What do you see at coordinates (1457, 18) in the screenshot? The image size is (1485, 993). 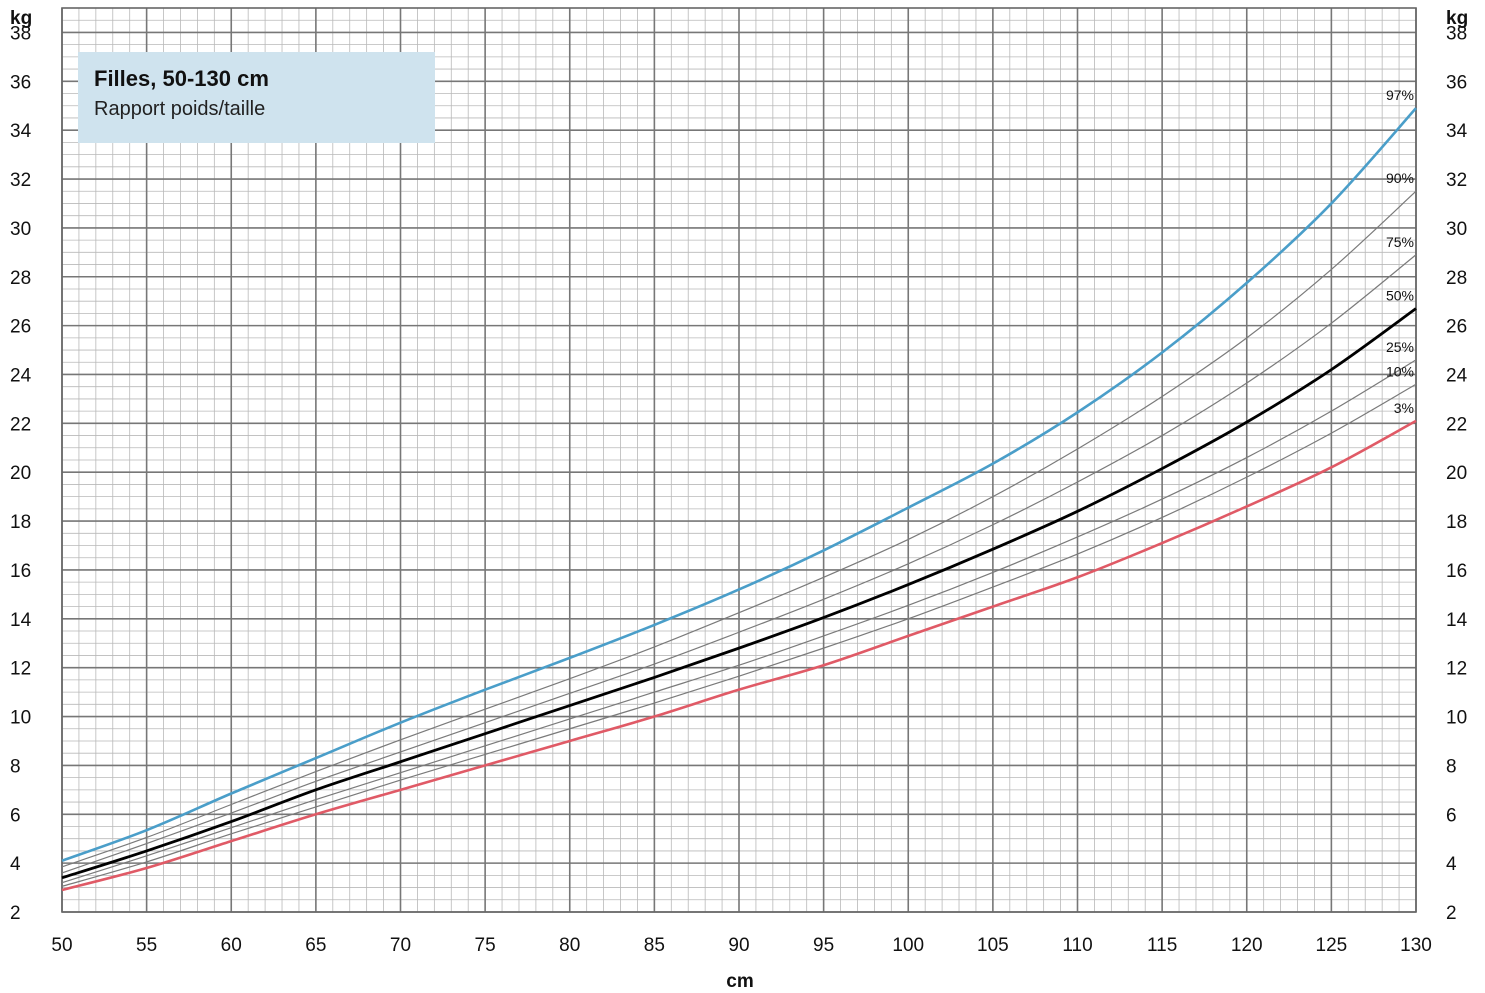 I see `y-axis-unit-right: kg` at bounding box center [1457, 18].